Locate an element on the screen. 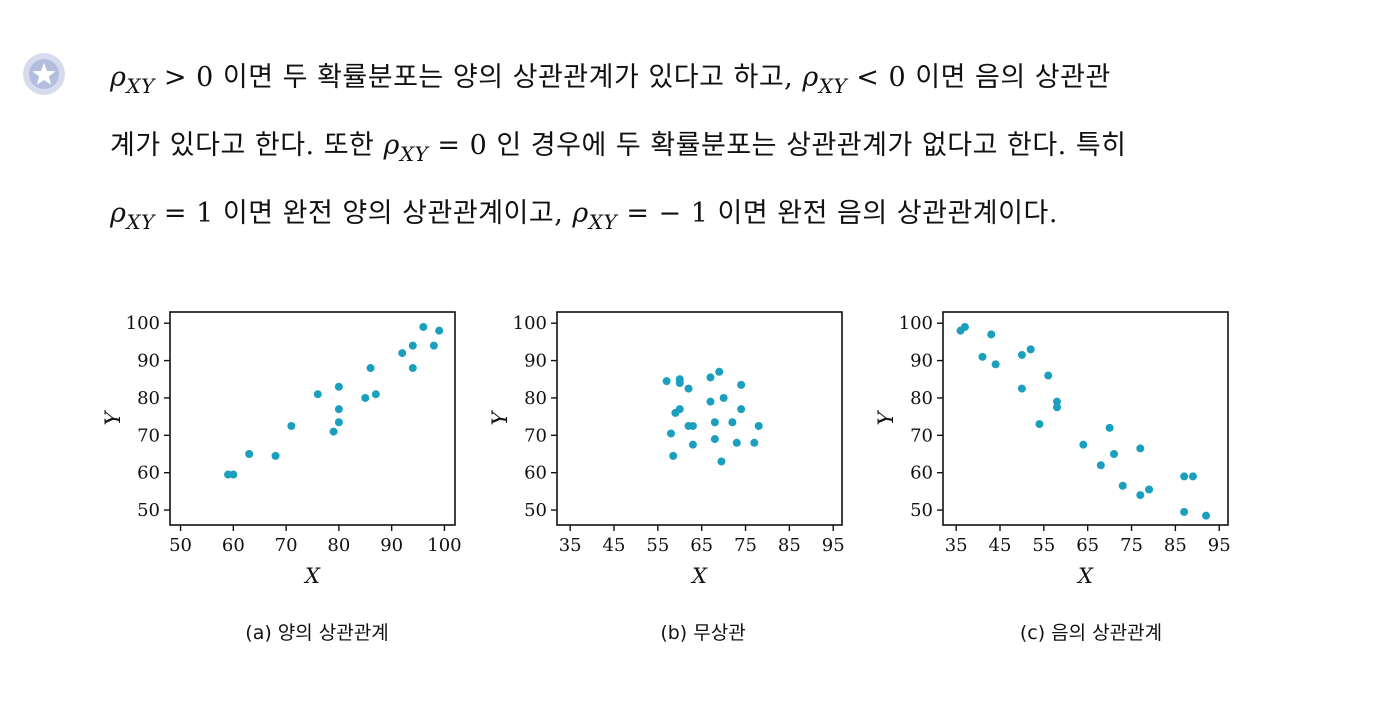  x-tick-label: 60 is located at coordinates (233, 545).